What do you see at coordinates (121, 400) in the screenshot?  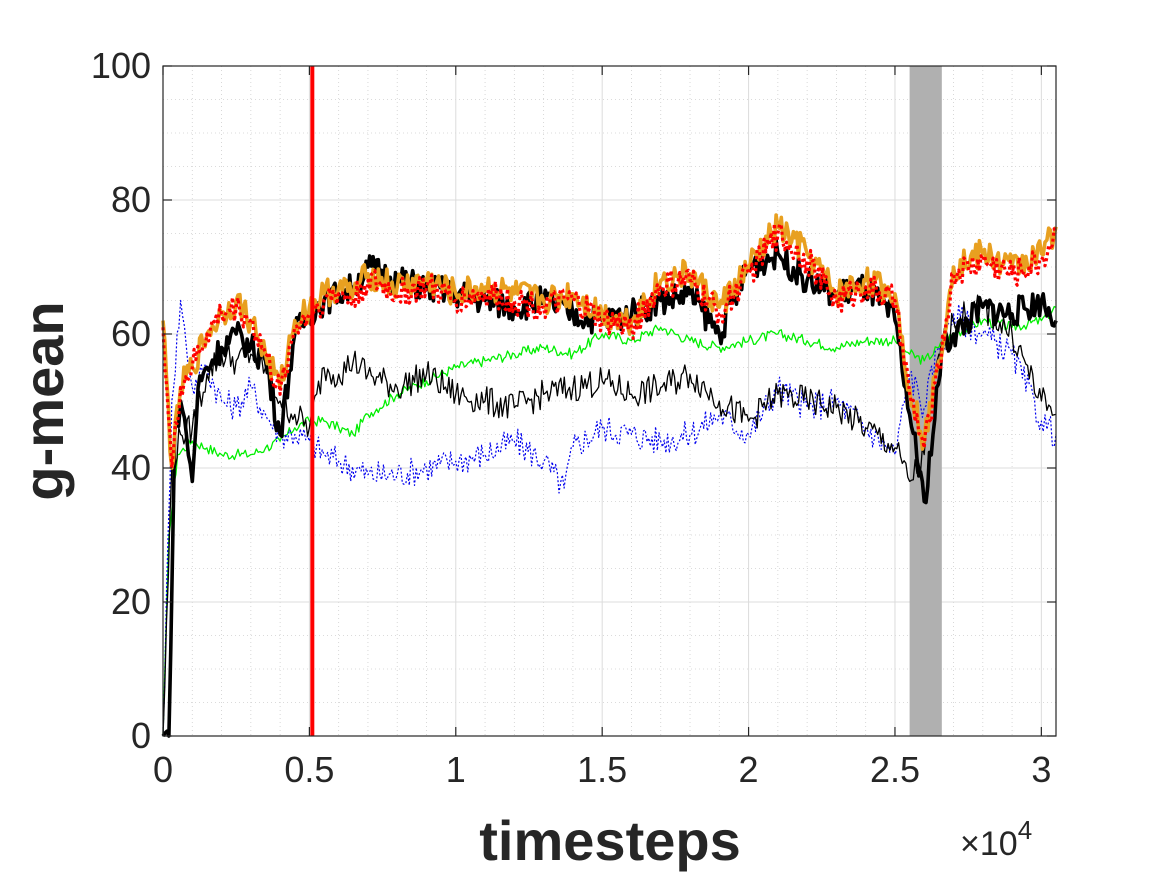 I see `y-tick-labels: 0 20 40 60 80 100` at bounding box center [121, 400].